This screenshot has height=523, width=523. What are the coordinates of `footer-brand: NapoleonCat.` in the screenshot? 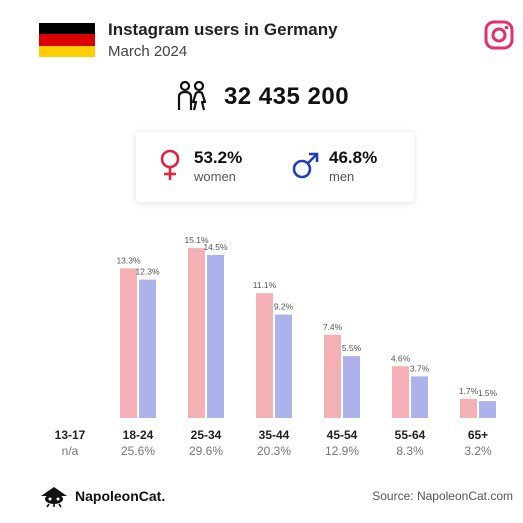 It's located at (120, 496).